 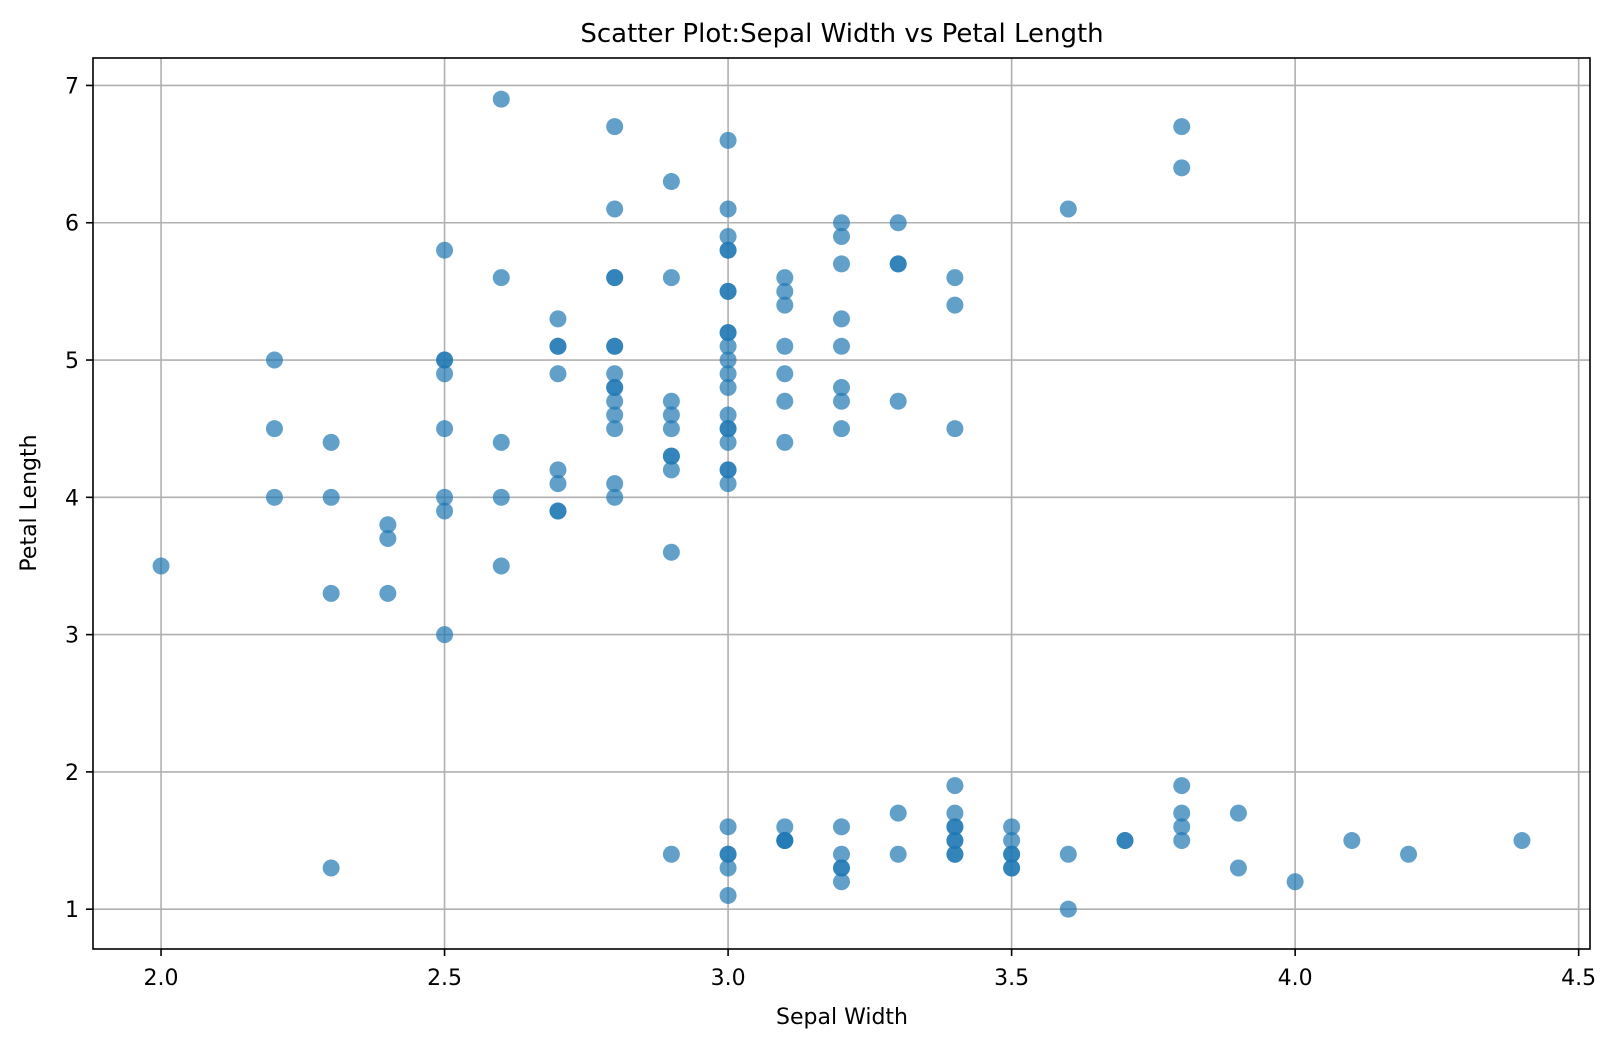 What do you see at coordinates (841, 34) in the screenshot?
I see `chart-title: Scatter Plot:Sepal Width vs Petal Length` at bounding box center [841, 34].